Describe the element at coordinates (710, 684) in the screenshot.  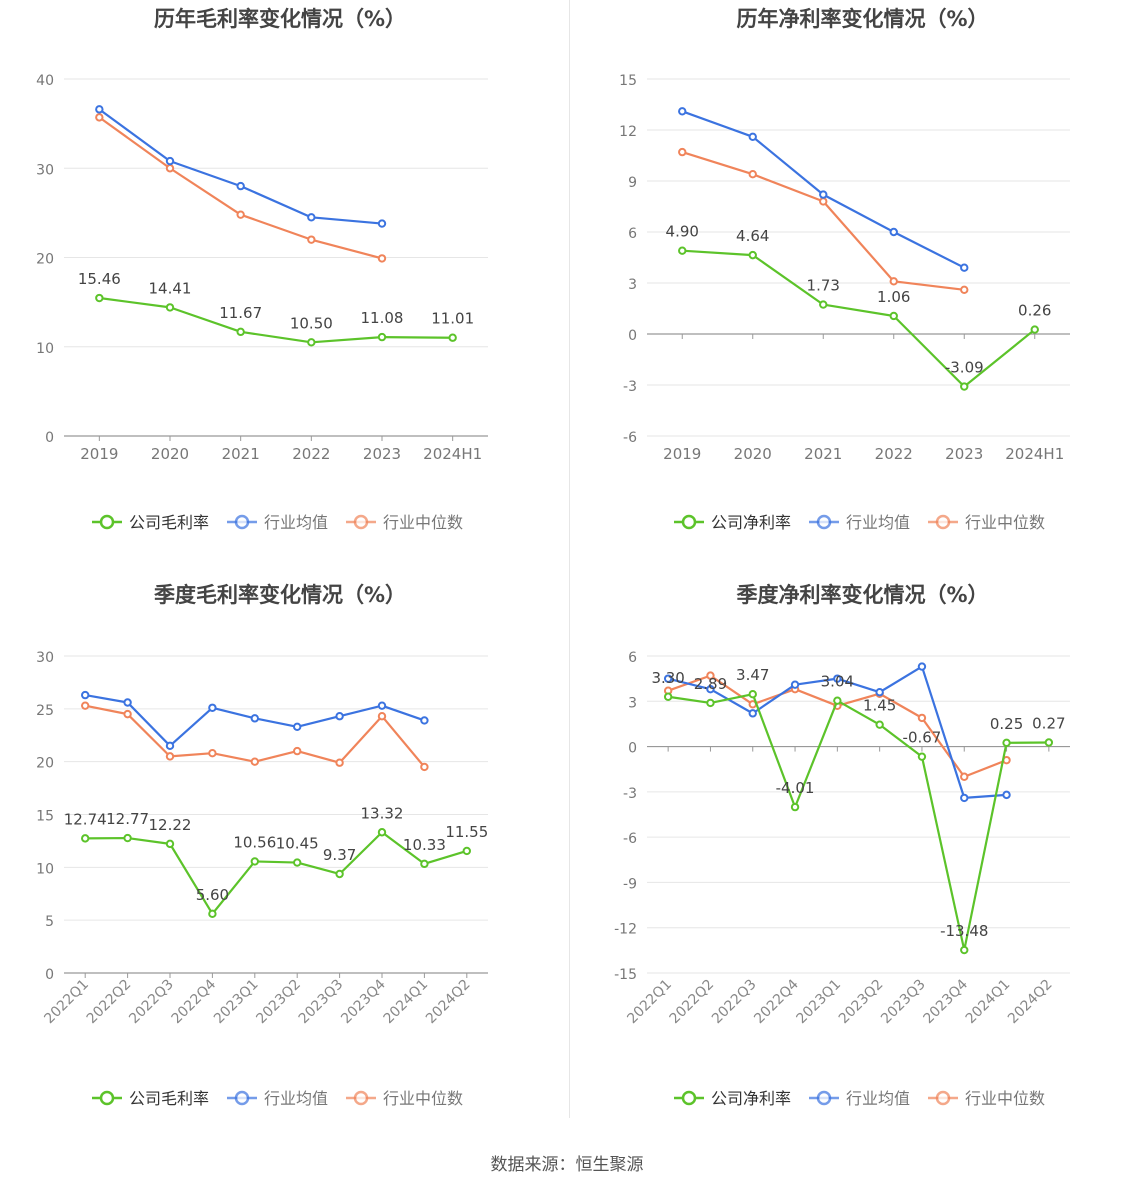
I see `data-label: 2.89` at that location.